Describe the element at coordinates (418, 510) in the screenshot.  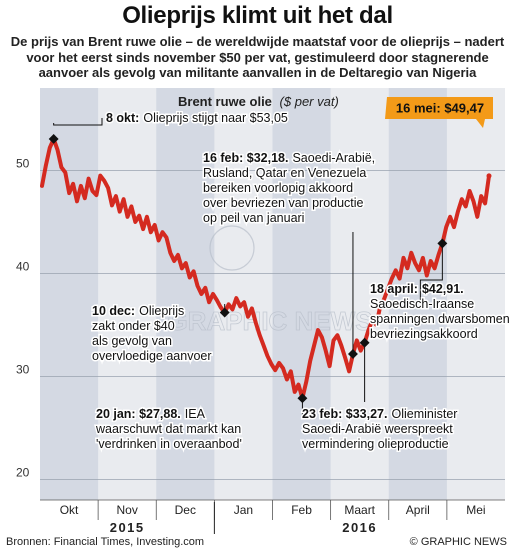
I see `x-tick-label: April` at that location.